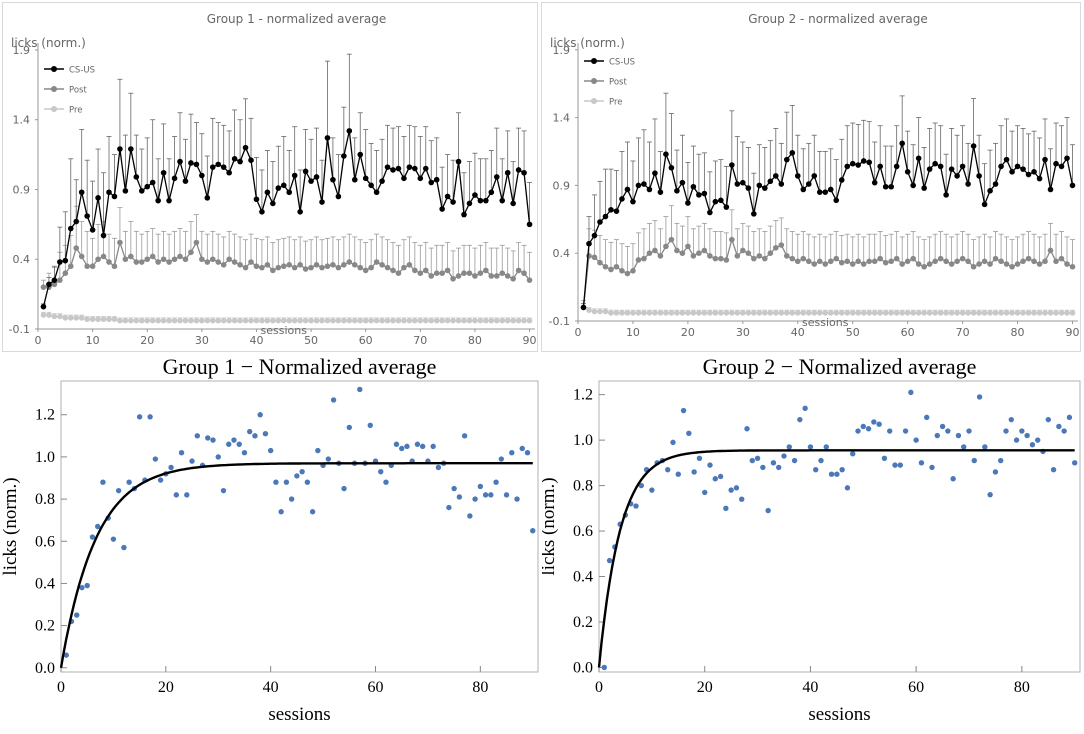 The width and height of the screenshot is (1084, 734). Describe the element at coordinates (840, 367) in the screenshot. I see `chart-title: Group 2 − Normalized average` at that location.